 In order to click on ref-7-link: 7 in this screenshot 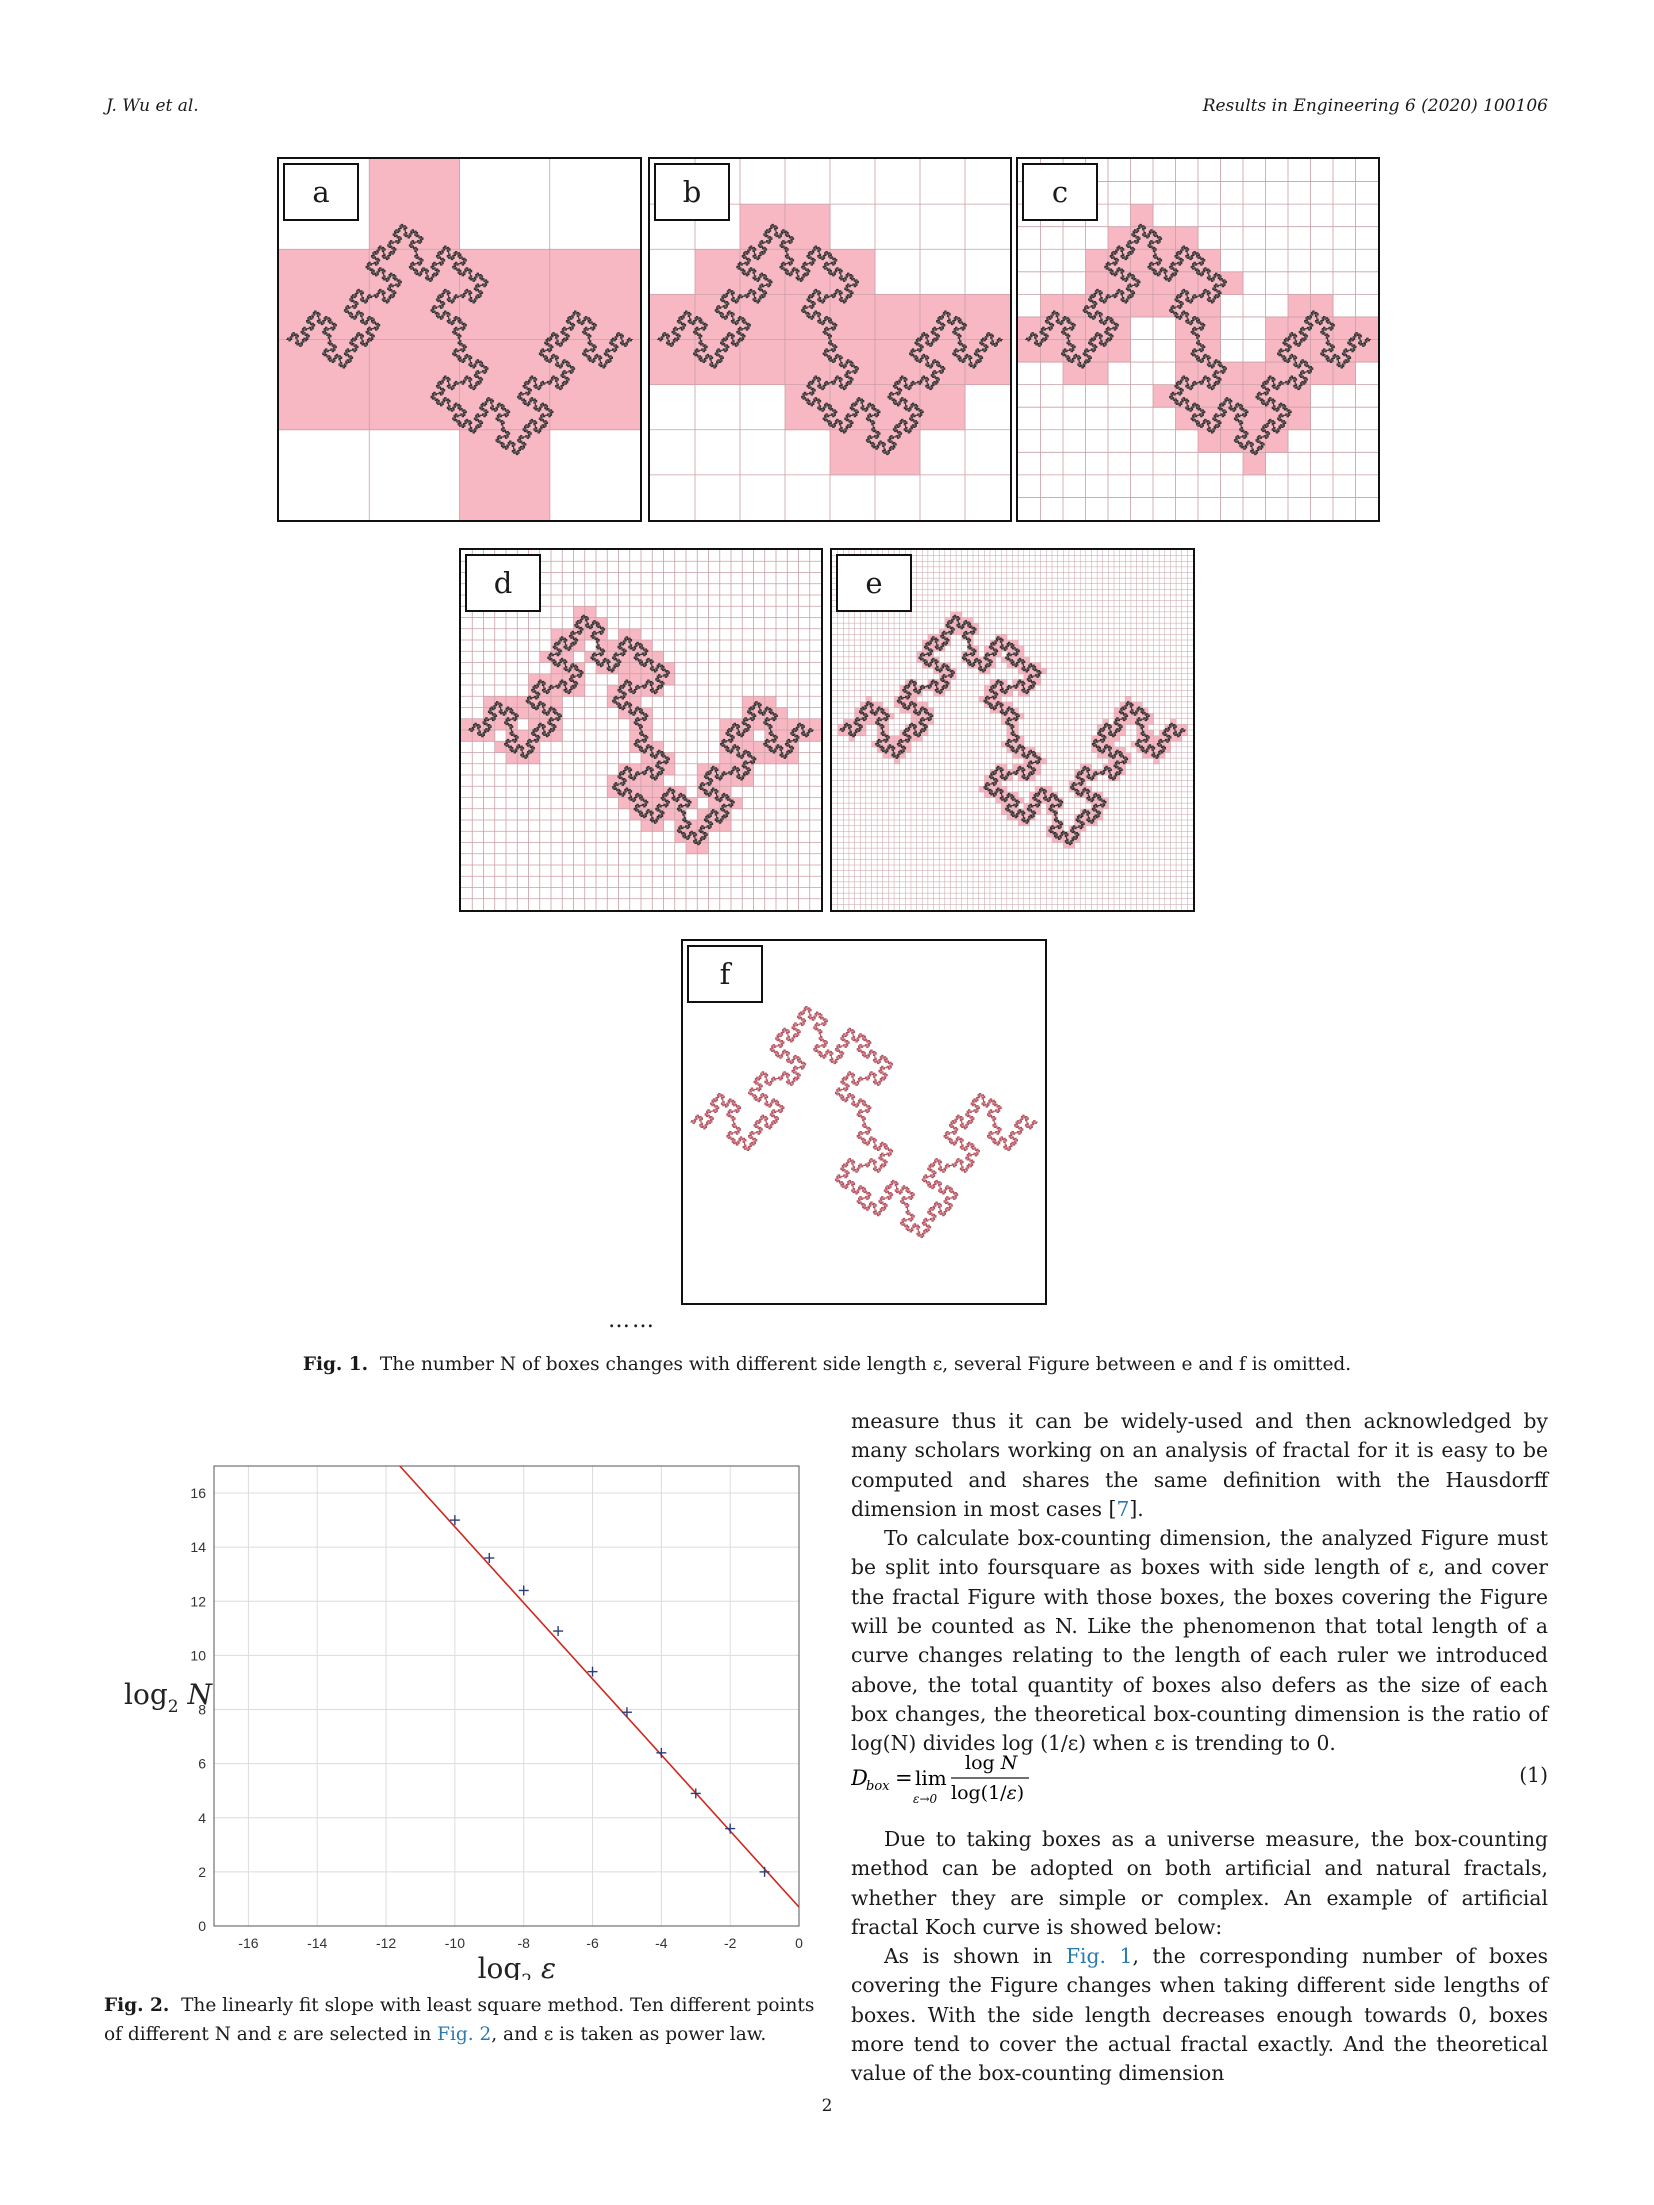, I will do `click(1123, 1508)`.